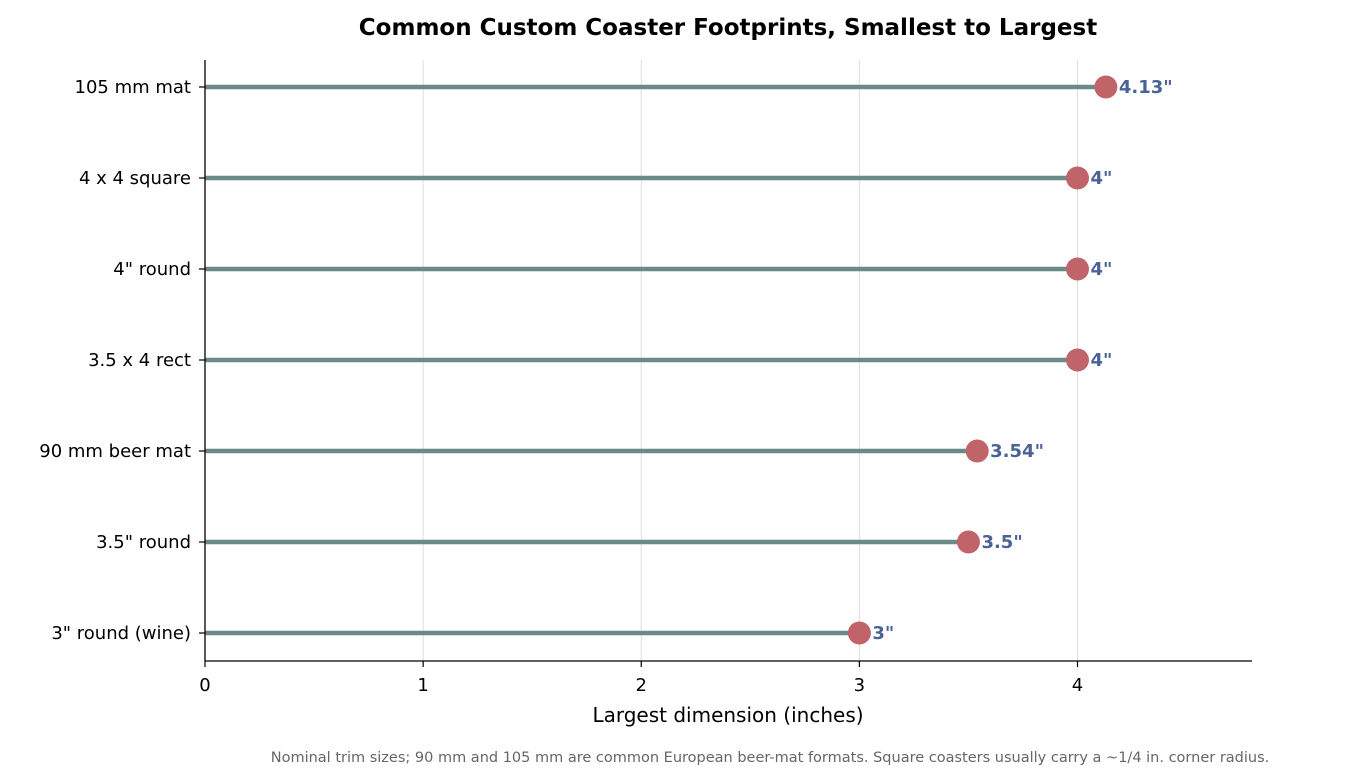  Describe the element at coordinates (1077, 685) in the screenshot. I see `x-tick-label: 4` at that location.